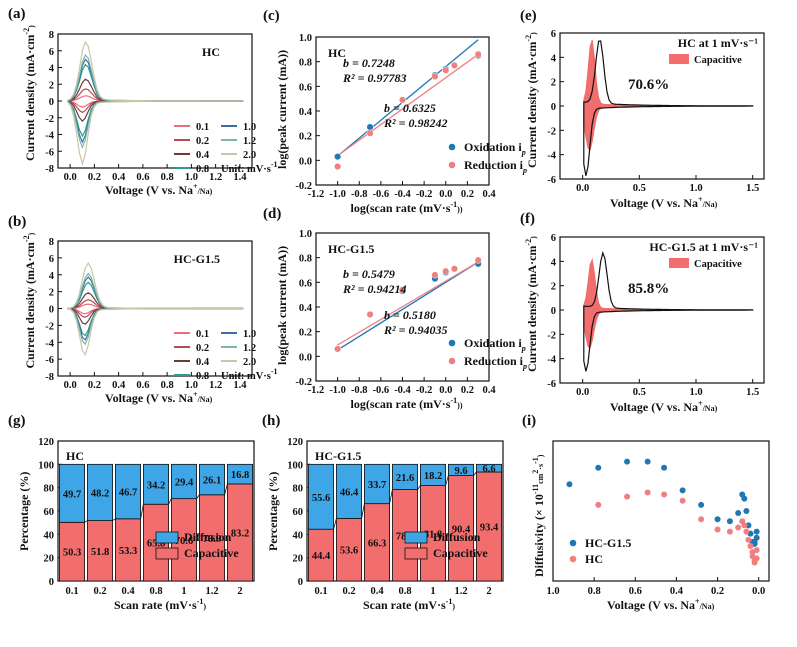 The height and width of the screenshot is (647, 797). Describe the element at coordinates (321, 556) in the screenshot. I see `bar-label-capacitive: 44.4` at that location.